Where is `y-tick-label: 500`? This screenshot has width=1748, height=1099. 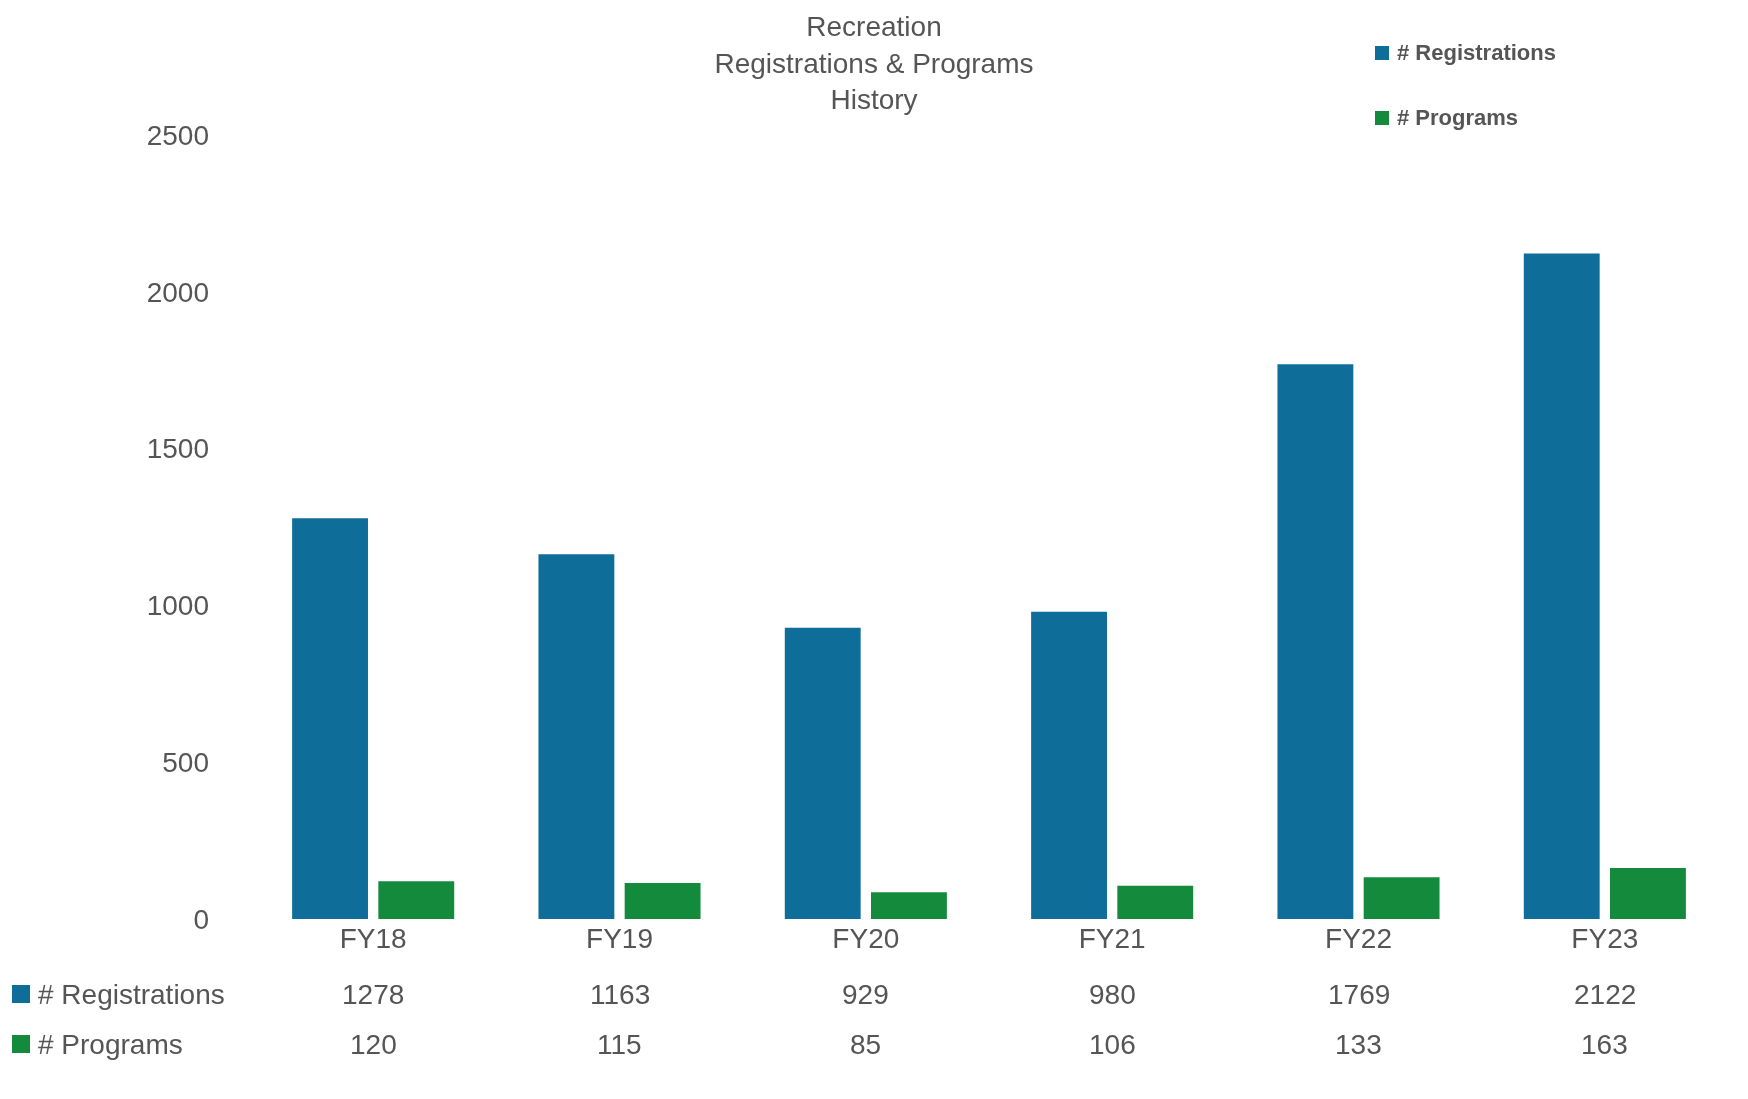 y-tick-label: 500 is located at coordinates (185, 762).